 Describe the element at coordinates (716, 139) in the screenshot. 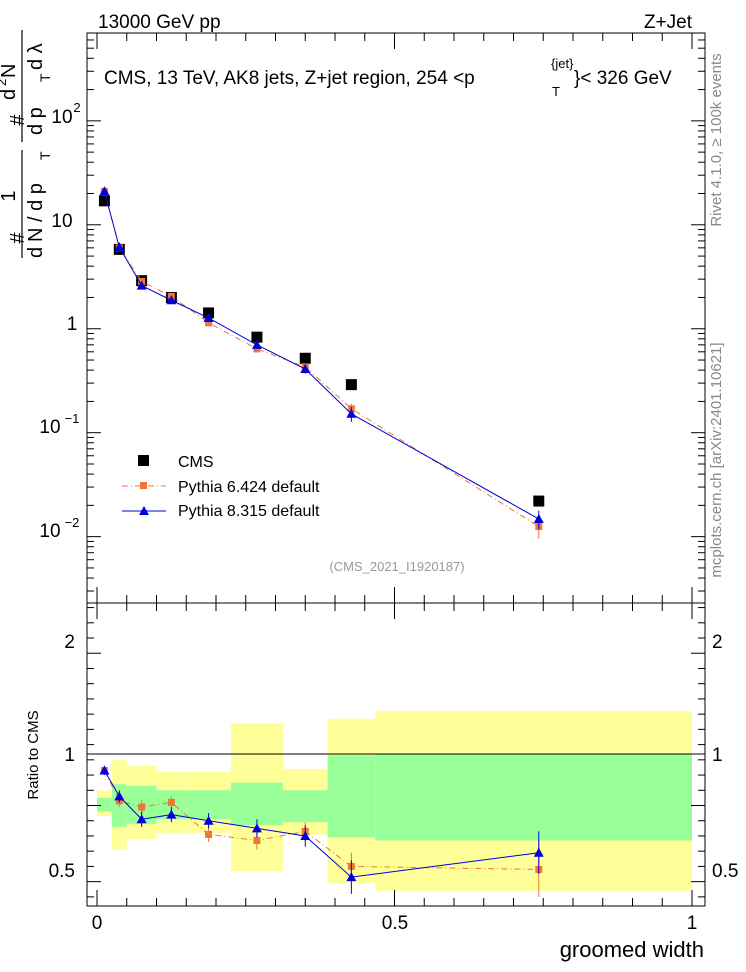

I see `rivet-label: Rivet 4.1.0, ≥ 100k events` at that location.